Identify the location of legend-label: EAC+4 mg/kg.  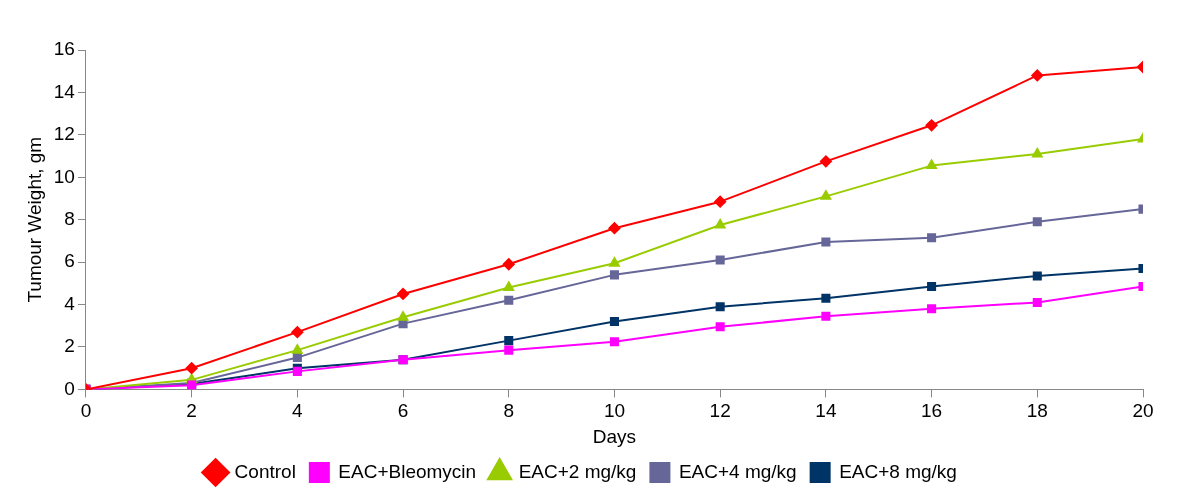
(737, 471).